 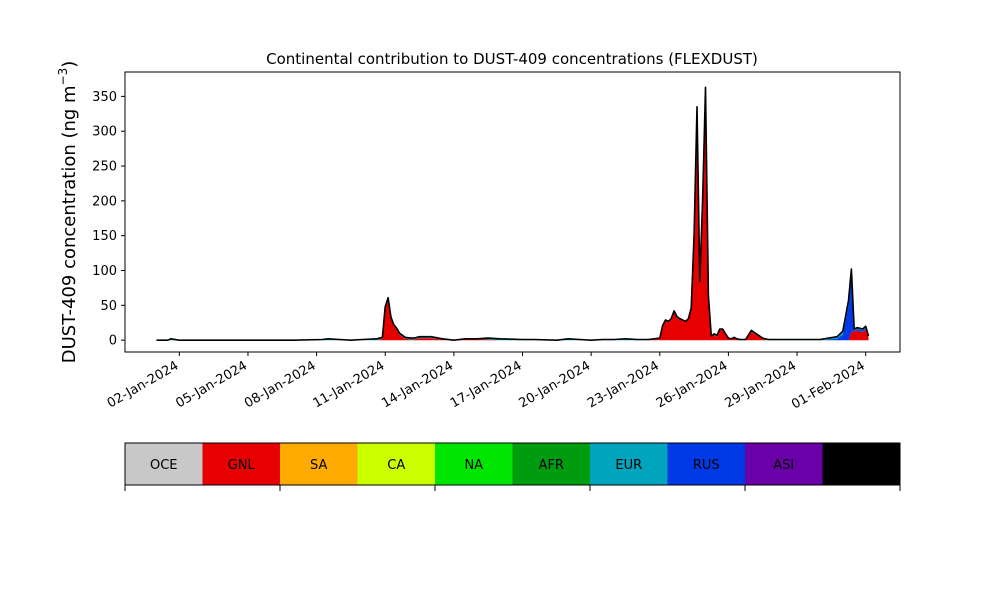 I want to click on legend-swatch-ca, so click(x=396, y=464).